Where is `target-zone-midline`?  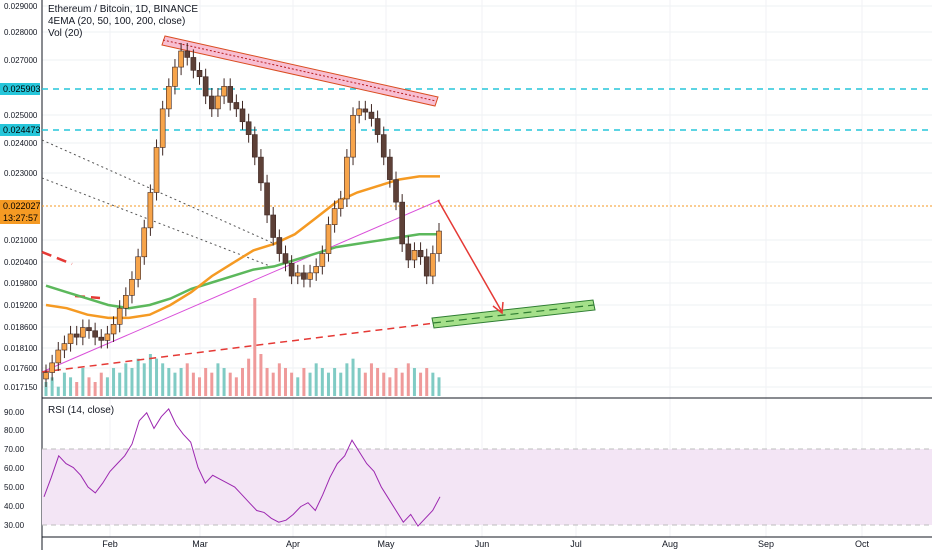 target-zone-midline is located at coordinates (513, 314).